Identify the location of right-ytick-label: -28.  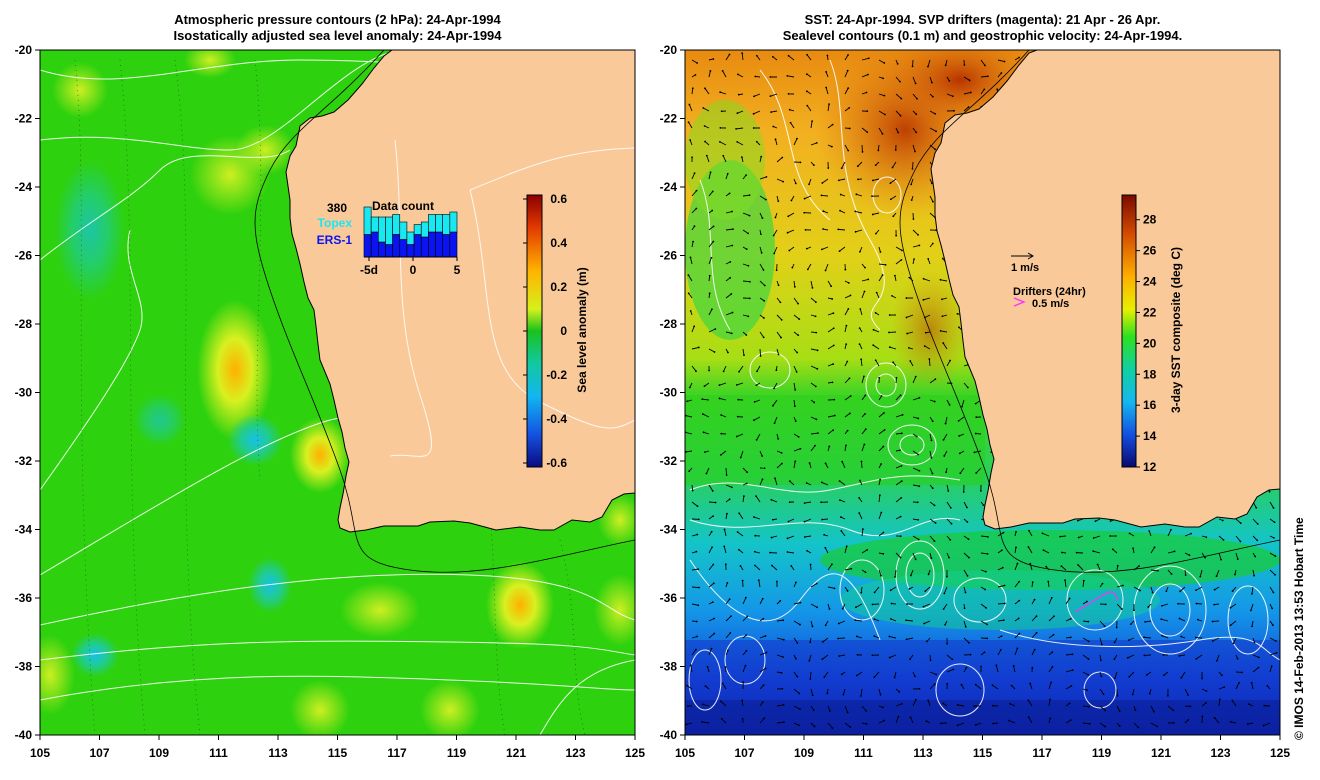
(669, 324).